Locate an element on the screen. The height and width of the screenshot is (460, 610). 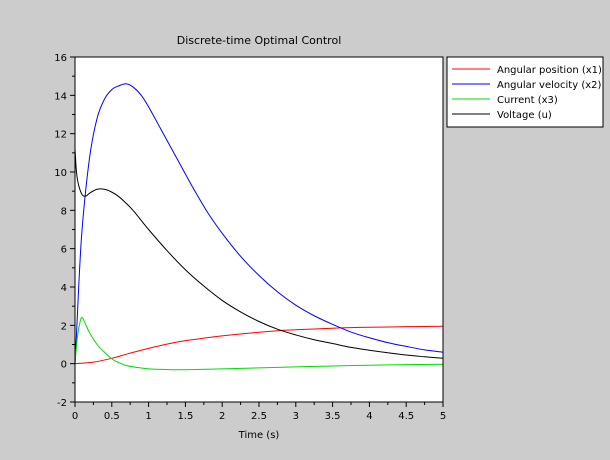
legend-label: Angular position (x1) is located at coordinates (549, 70).